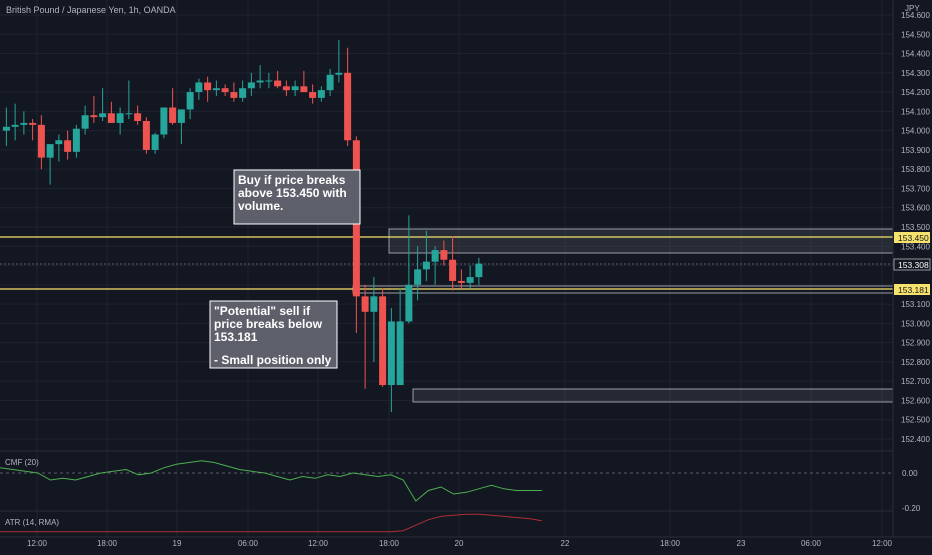 The image size is (932, 555). What do you see at coordinates (915, 208) in the screenshot?
I see `price-tick-label: 153.600` at bounding box center [915, 208].